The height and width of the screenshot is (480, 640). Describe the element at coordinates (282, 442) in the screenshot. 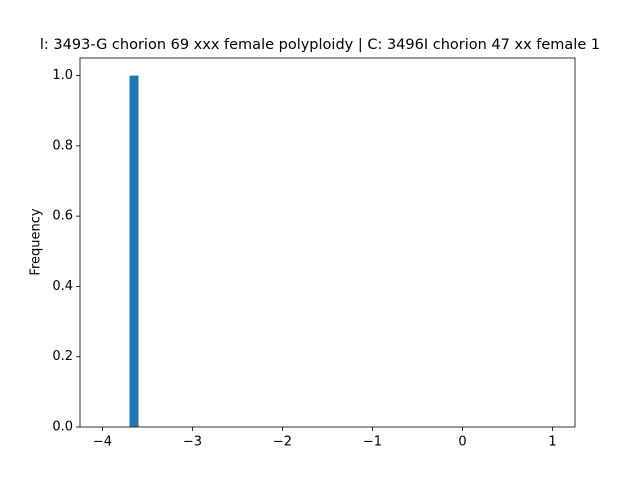

I see `x-tick-label: −2` at that location.